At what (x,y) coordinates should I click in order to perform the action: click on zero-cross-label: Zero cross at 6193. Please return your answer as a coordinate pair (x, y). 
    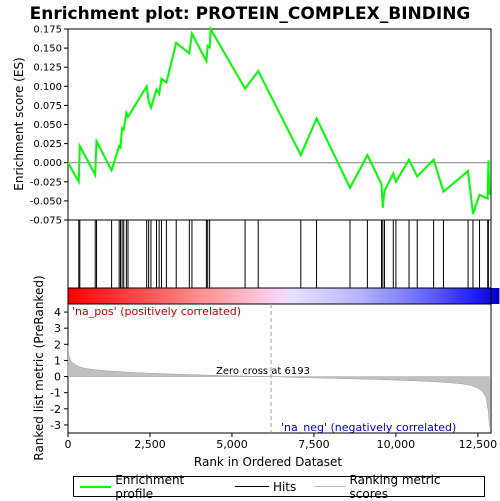
    Looking at the image, I should click on (263, 371).